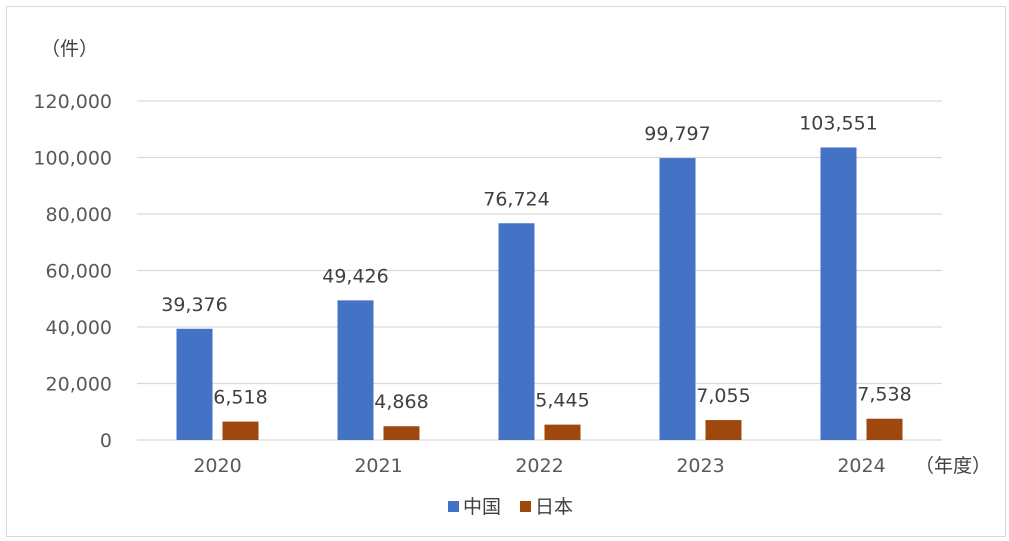 Image resolution: width=1009 pixels, height=541 pixels. Describe the element at coordinates (723, 396) in the screenshot. I see `data-label: 7,055` at that location.